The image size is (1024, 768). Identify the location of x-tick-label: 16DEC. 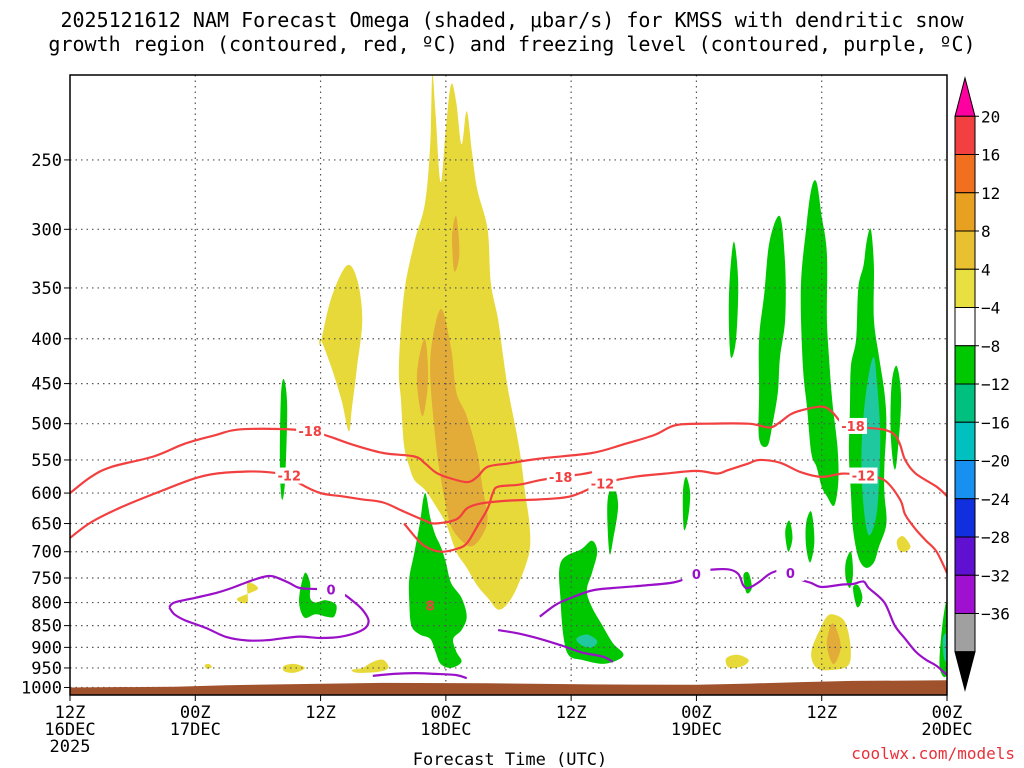
(69, 730).